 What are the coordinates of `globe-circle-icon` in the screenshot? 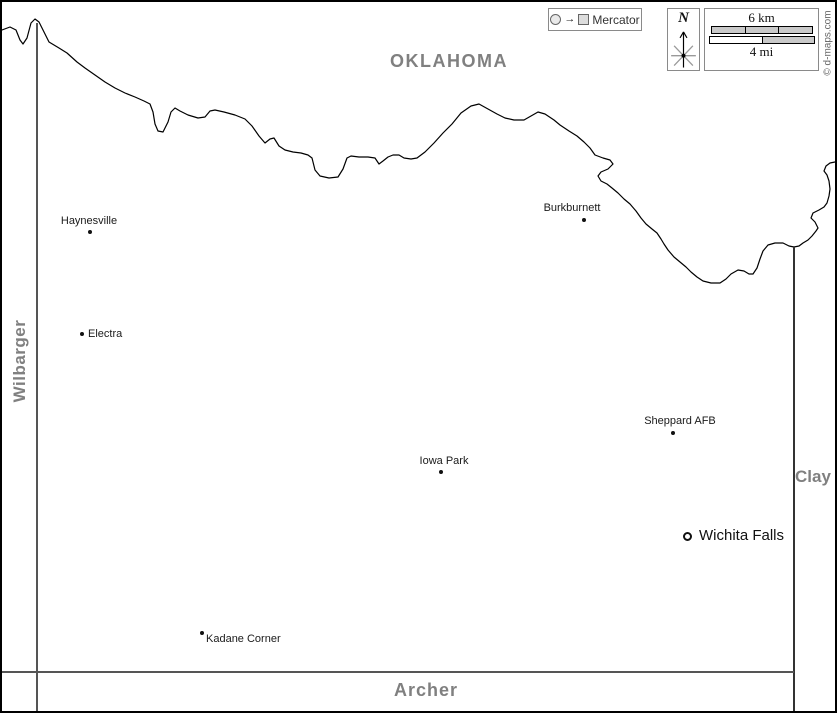 It's located at (556, 19).